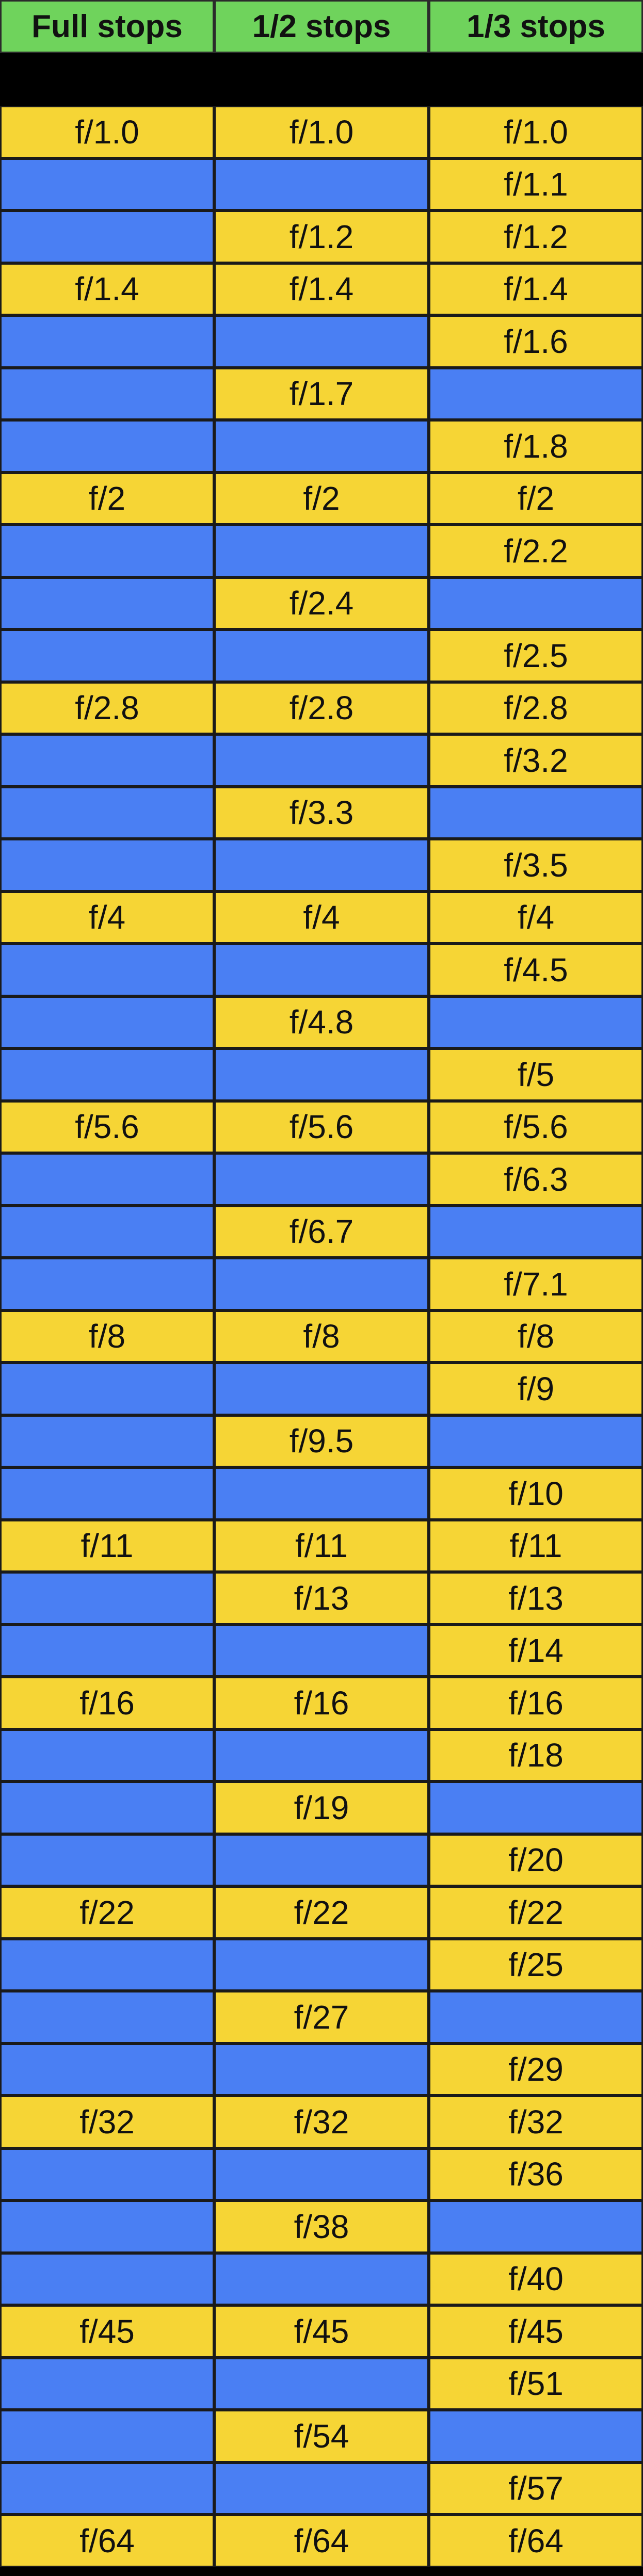 The width and height of the screenshot is (643, 2576). What do you see at coordinates (536, 1074) in the screenshot?
I see `table-cell-third-stops: f/5` at bounding box center [536, 1074].